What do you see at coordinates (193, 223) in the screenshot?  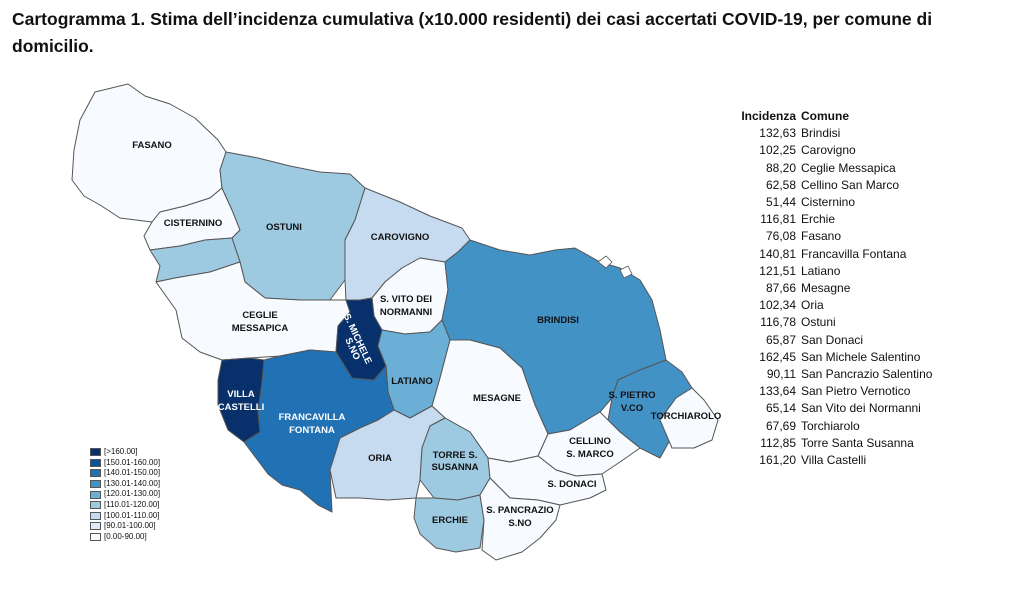 I see `label-cisternino: CISTERNINO` at bounding box center [193, 223].